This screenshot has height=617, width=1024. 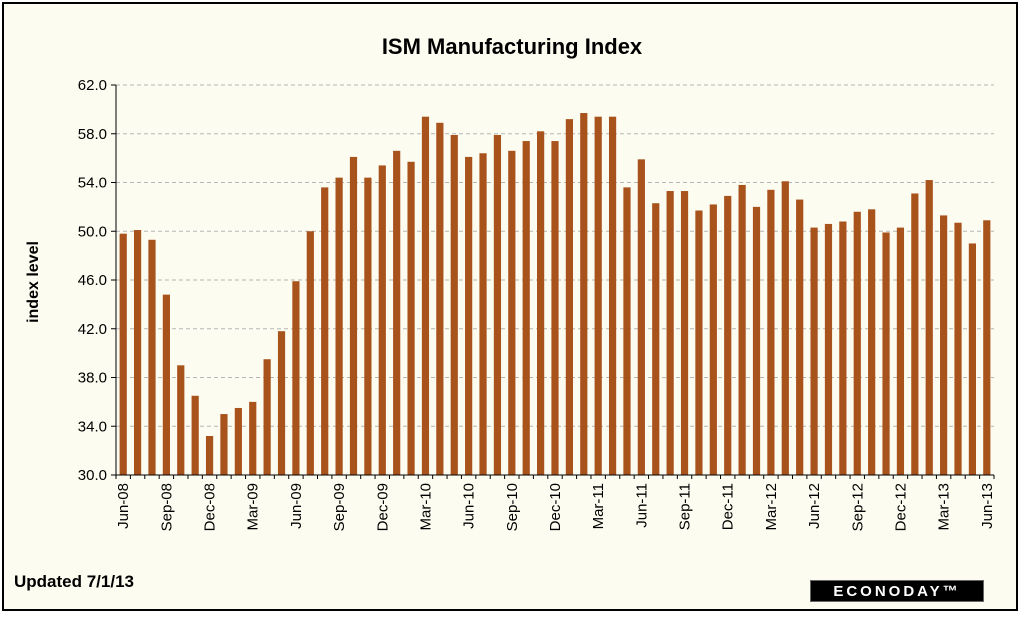 What do you see at coordinates (92, 280) in the screenshot?
I see `y-tick-label: 46.0` at bounding box center [92, 280].